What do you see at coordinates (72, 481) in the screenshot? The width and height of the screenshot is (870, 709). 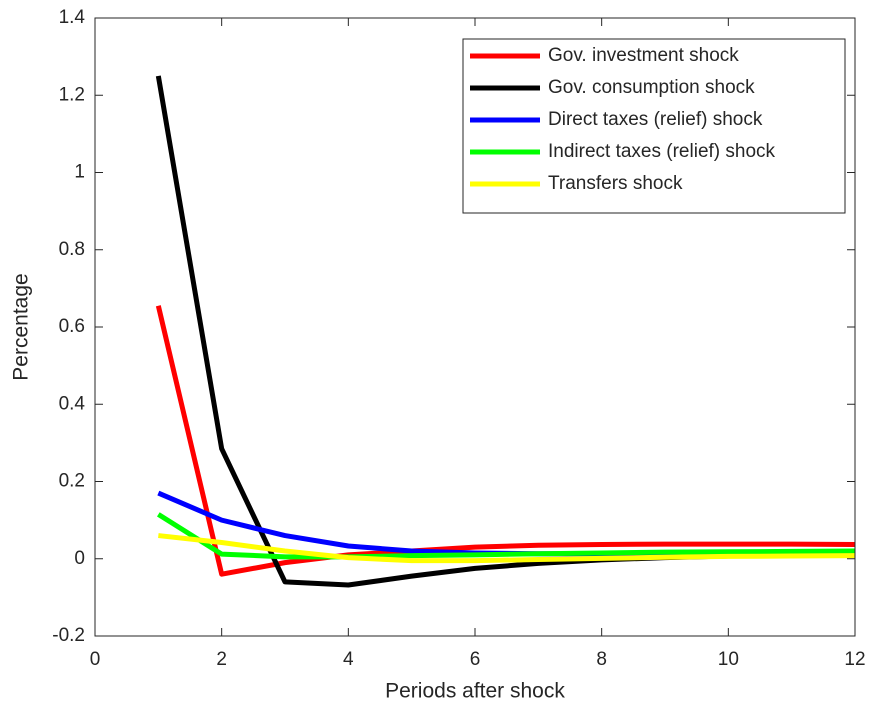 I see `y-tick-label: 0.2` at bounding box center [72, 481].